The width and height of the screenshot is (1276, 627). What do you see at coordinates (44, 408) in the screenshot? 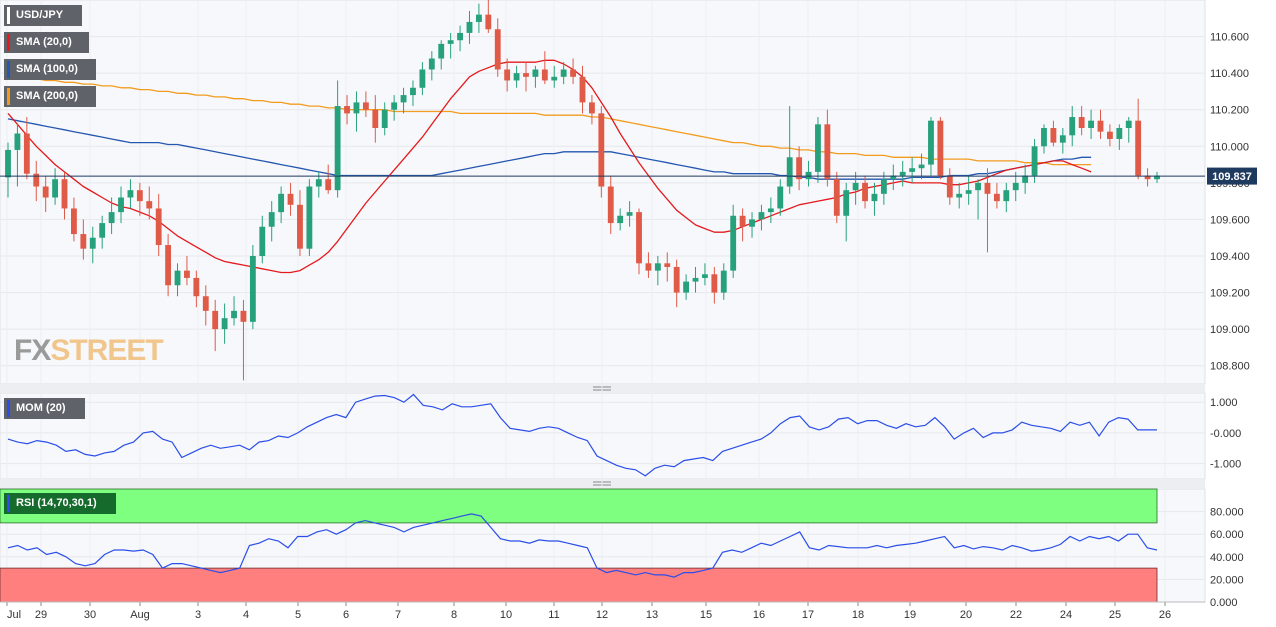
I see `legend-mom: MOM (20)` at bounding box center [44, 408].